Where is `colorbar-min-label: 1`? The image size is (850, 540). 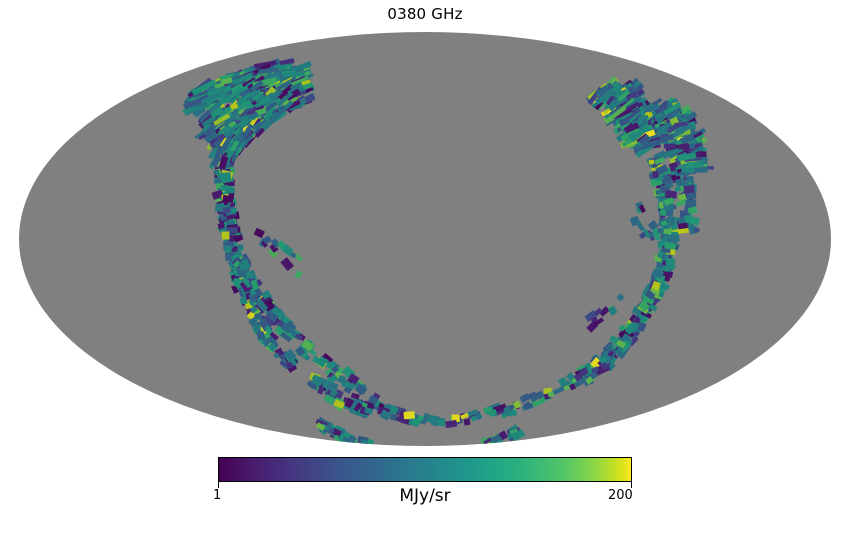 colorbar-min-label: 1 is located at coordinates (217, 495).